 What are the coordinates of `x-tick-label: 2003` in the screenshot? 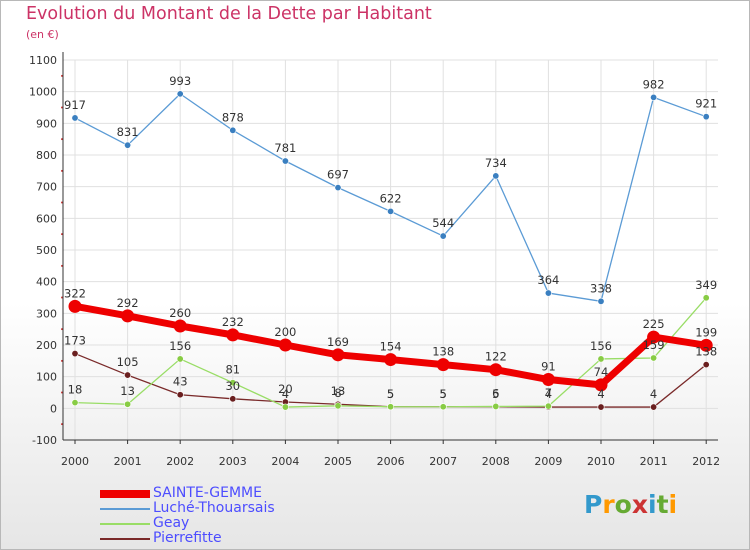 It's located at (233, 461).